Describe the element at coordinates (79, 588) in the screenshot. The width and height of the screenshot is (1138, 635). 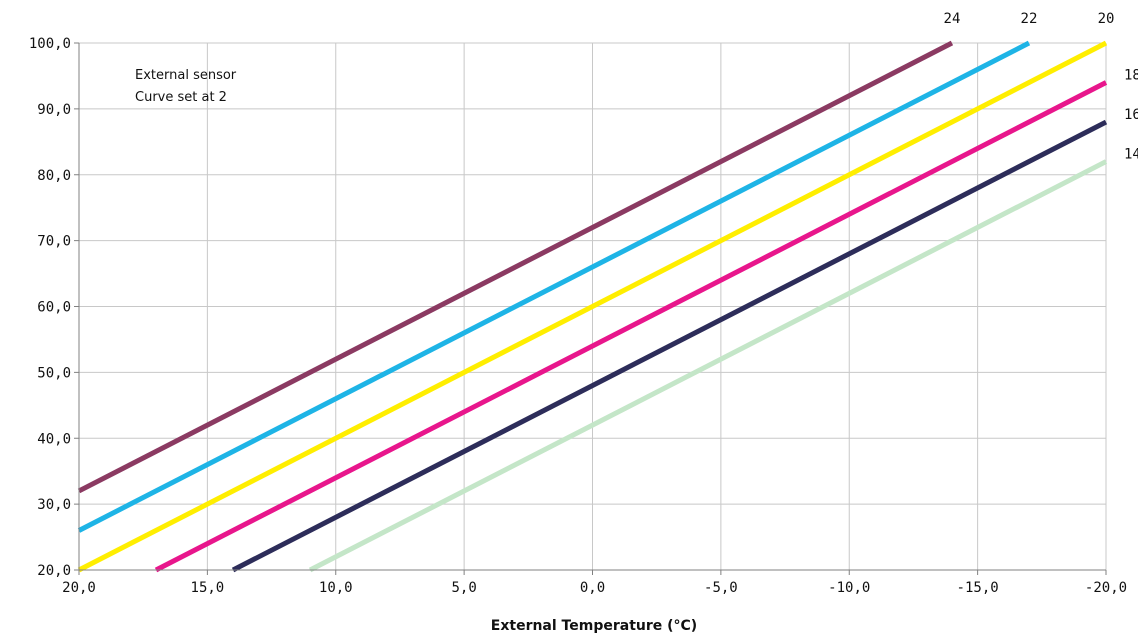
I see `x-tick-label: 20,0` at that location.